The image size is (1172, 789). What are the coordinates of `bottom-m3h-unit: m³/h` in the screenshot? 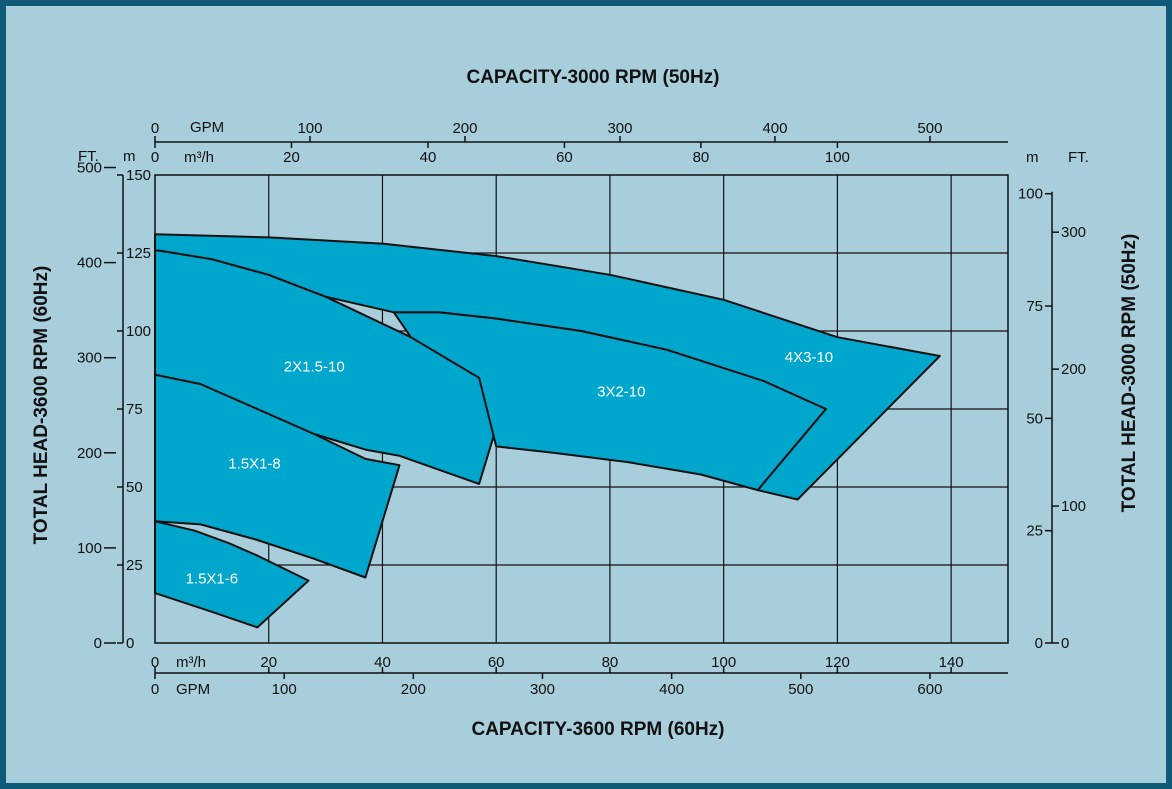 It's located at (191, 662).